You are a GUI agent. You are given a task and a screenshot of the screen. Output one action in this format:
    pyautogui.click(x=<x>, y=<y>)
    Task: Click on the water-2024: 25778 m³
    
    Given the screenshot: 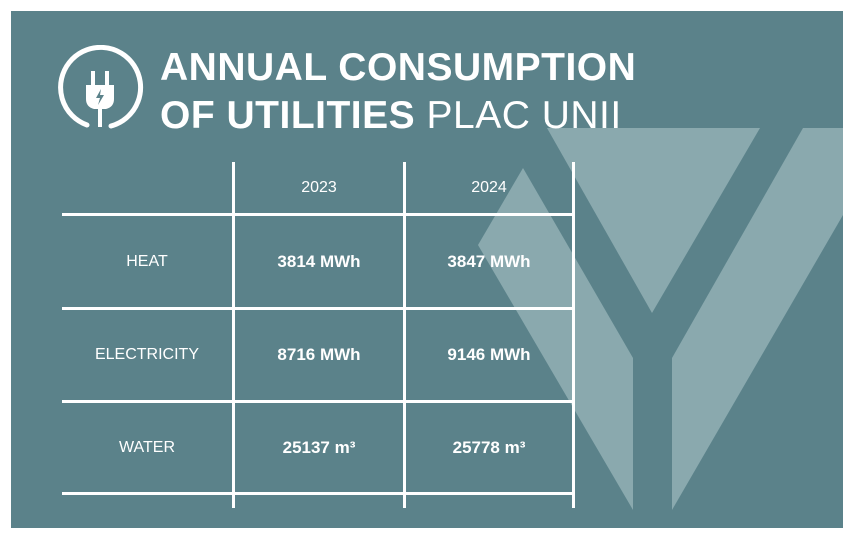 What is the action you would take?
    pyautogui.click(x=489, y=447)
    